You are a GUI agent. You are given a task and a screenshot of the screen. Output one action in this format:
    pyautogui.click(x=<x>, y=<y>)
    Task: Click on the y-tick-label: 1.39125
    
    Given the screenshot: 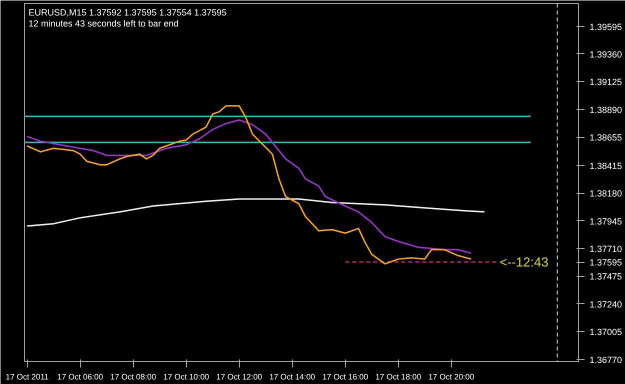 What is the action you would take?
    pyautogui.click(x=606, y=82)
    